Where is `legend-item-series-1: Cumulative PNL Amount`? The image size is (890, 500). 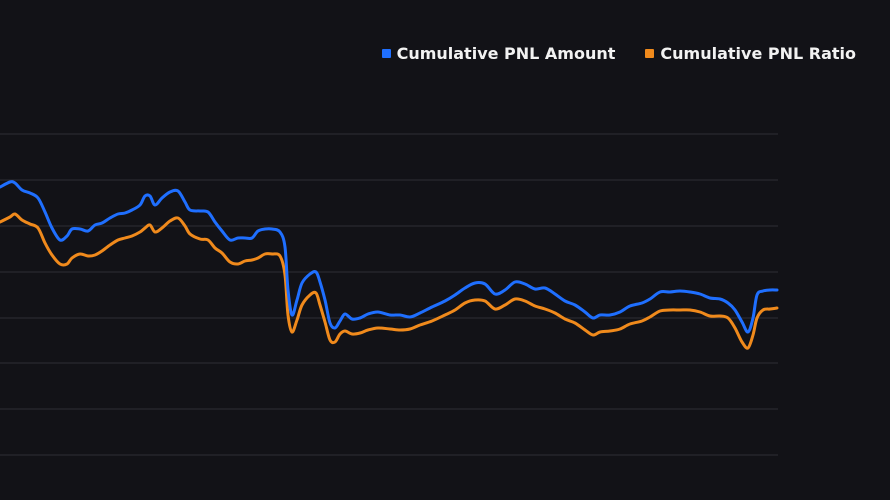
legend-item-series-1: Cumulative PNL Amount is located at coordinates (498, 53).